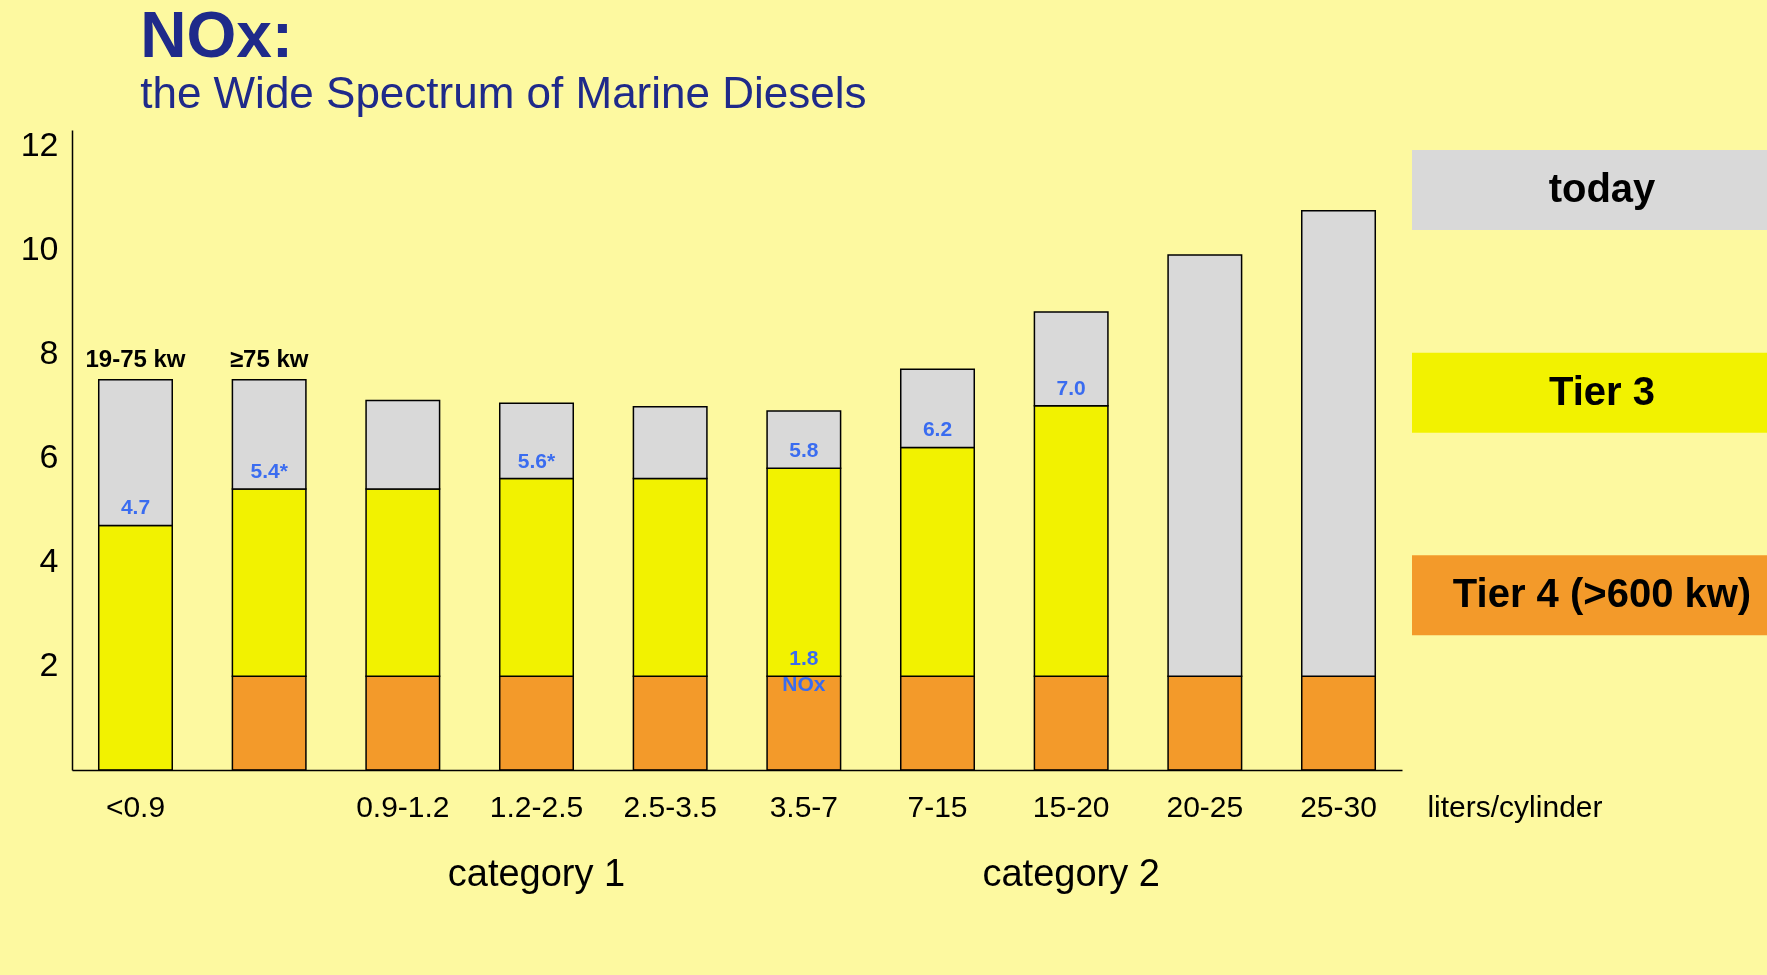 The image size is (1767, 975). Describe the element at coordinates (269, 358) in the screenshot. I see `annotation: ≥75 kw` at that location.